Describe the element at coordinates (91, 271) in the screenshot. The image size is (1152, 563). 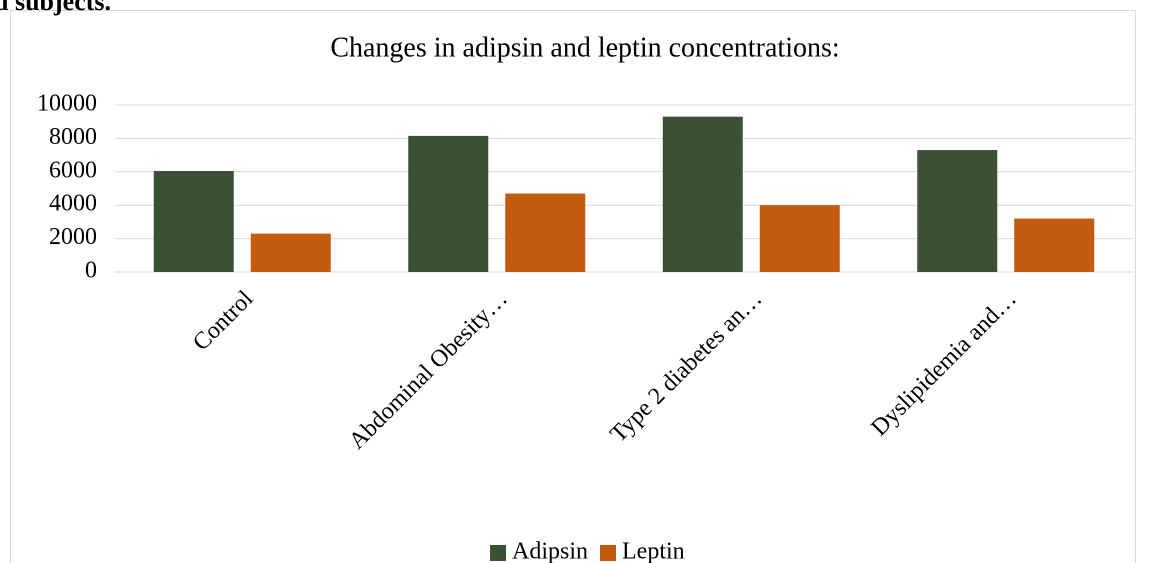
I see `y-tick-label: 0` at that location.